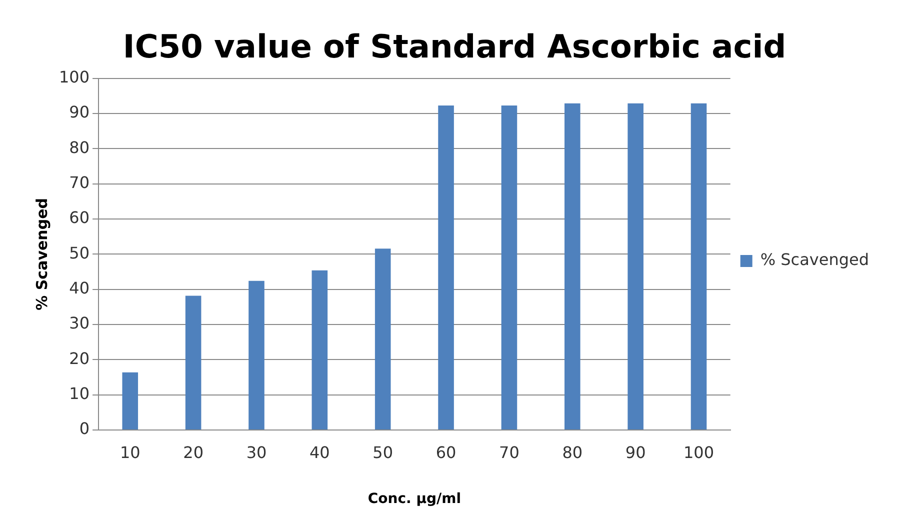 The width and height of the screenshot is (899, 532). Describe the element at coordinates (79, 323) in the screenshot. I see `y-tick-label: 30` at that location.